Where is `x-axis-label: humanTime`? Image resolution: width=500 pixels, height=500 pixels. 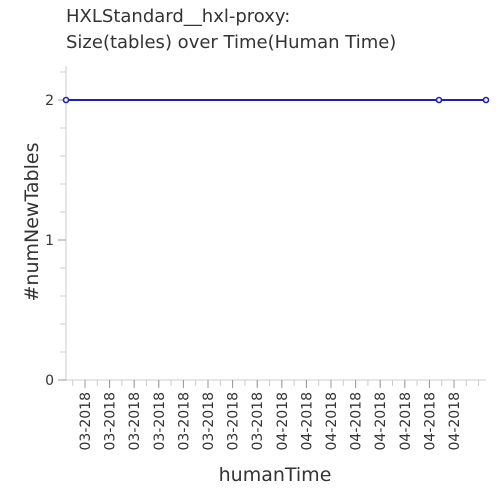
x-axis-label: humanTime is located at coordinates (275, 475).